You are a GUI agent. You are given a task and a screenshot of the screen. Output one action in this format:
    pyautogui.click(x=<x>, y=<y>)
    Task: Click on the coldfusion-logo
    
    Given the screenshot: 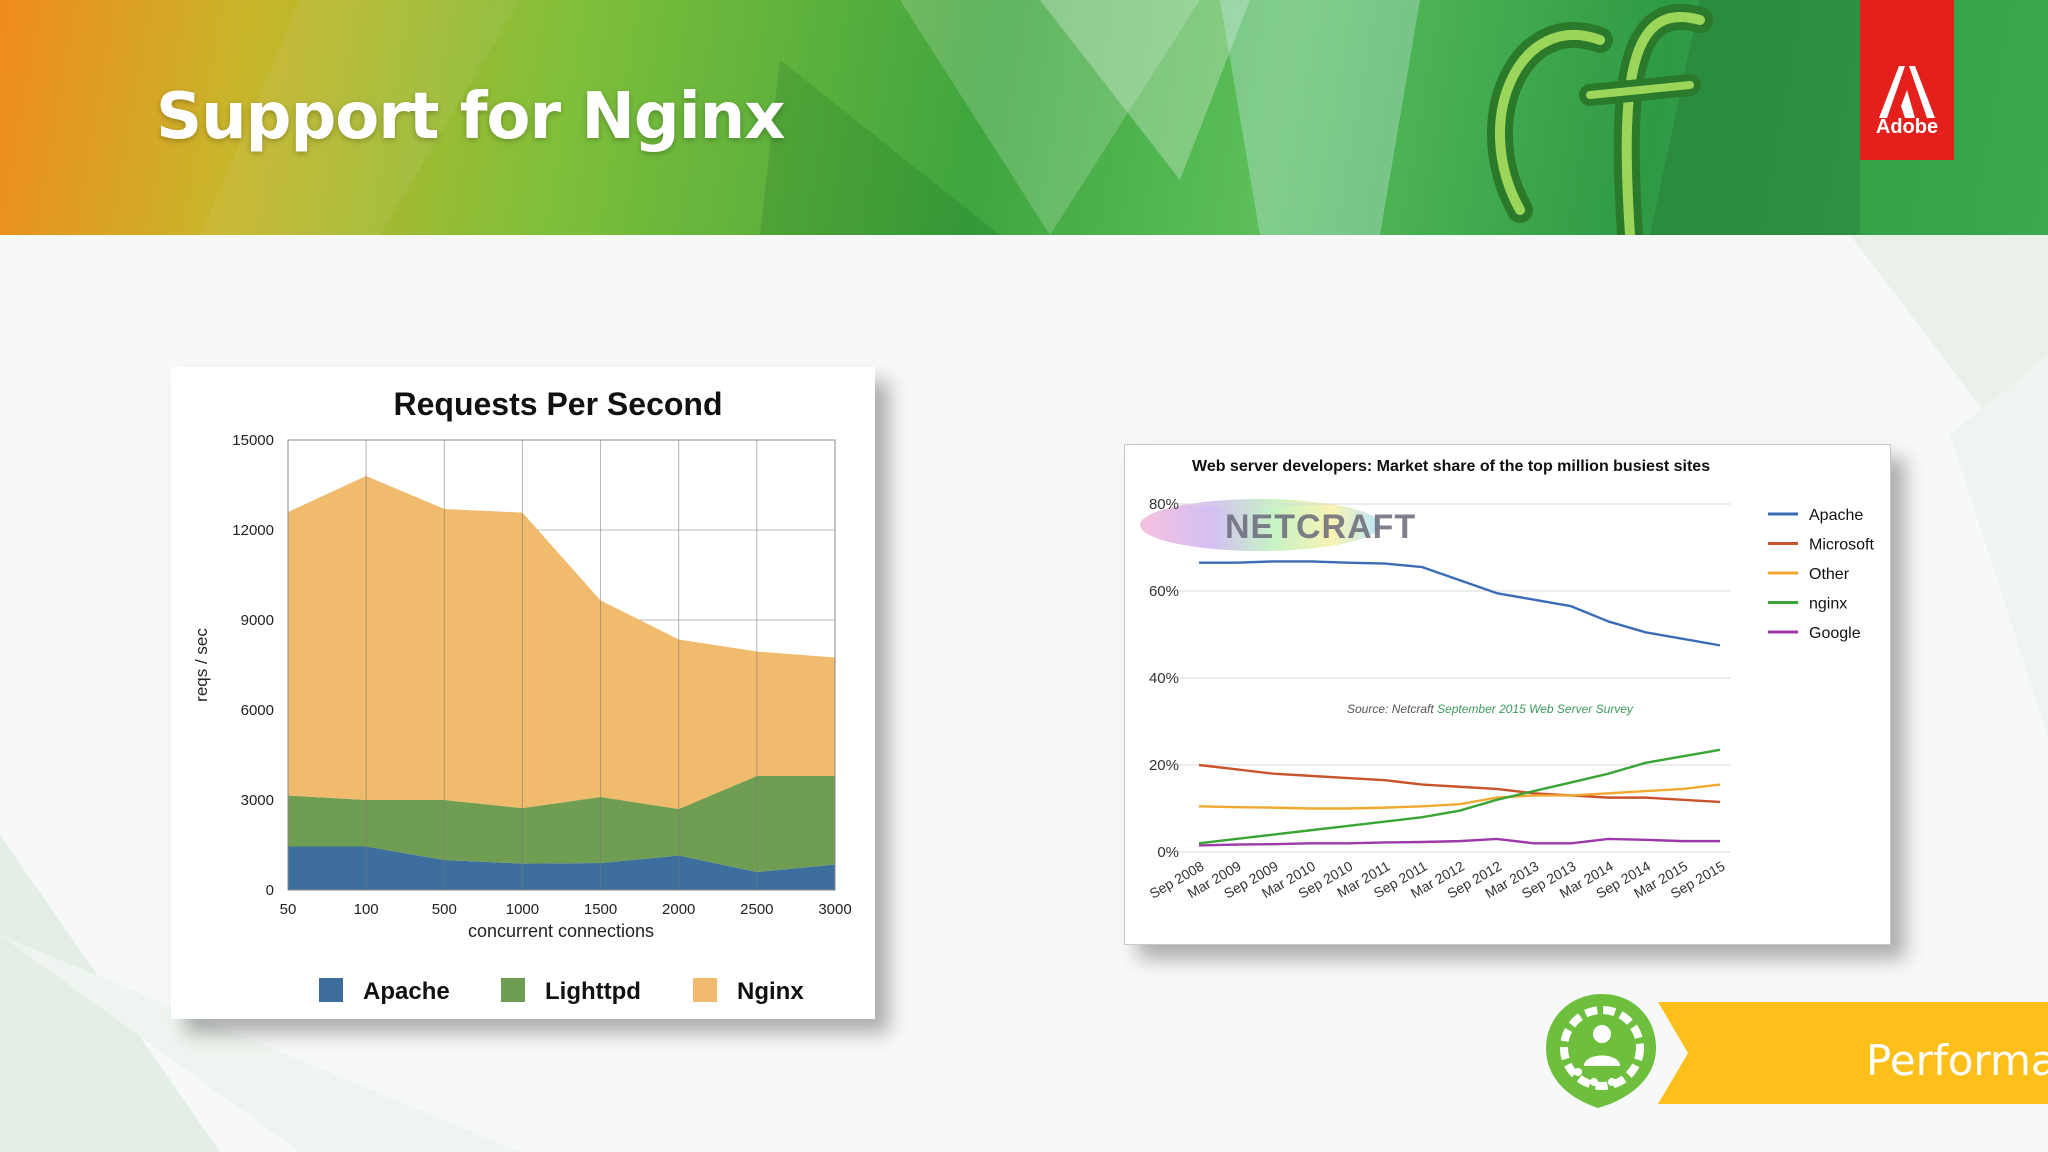 What is the action you would take?
    pyautogui.click(x=1599, y=119)
    